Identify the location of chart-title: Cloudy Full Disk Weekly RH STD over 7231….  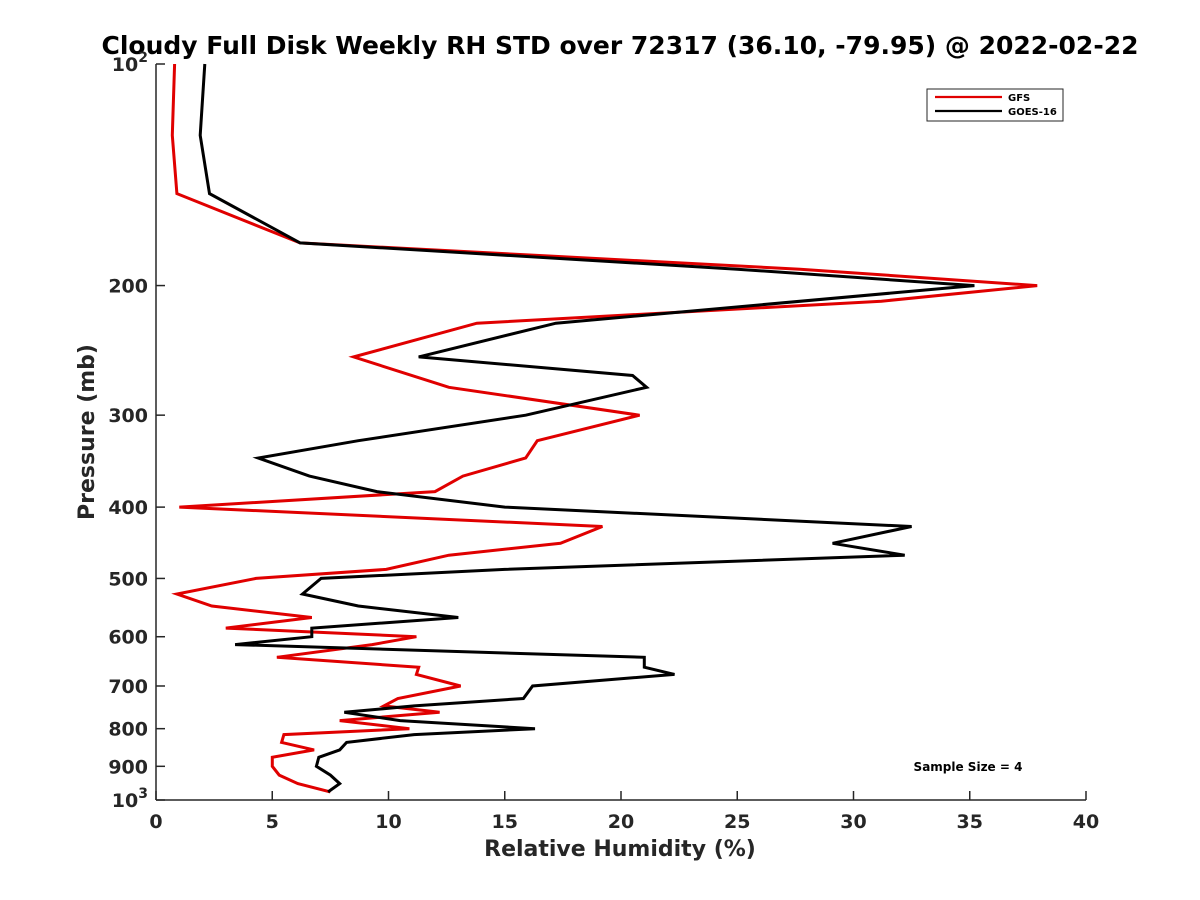
(619, 45).